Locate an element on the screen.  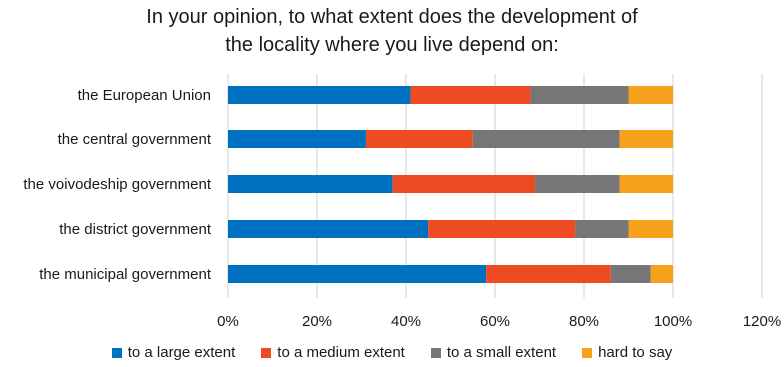
x-tick-label: 40% is located at coordinates (406, 321).